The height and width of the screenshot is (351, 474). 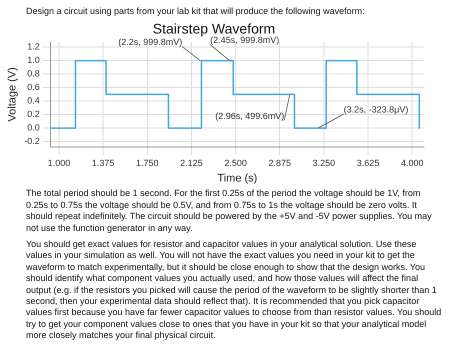 What do you see at coordinates (12, 95) in the screenshot?
I see `y-axis-title: Voltage (V)` at bounding box center [12, 95].